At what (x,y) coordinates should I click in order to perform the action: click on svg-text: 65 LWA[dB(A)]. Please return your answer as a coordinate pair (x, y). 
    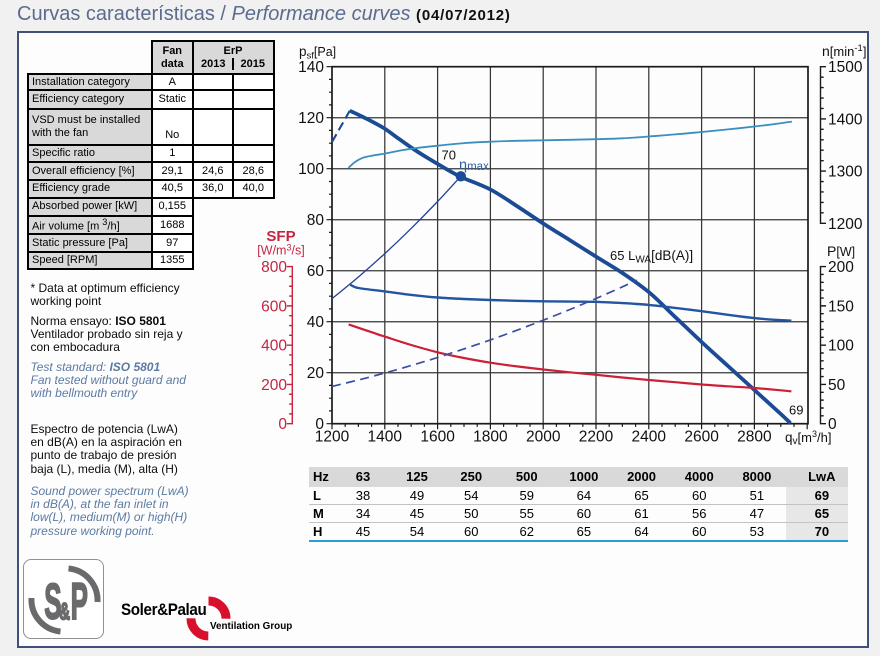
    Looking at the image, I should click on (651, 257).